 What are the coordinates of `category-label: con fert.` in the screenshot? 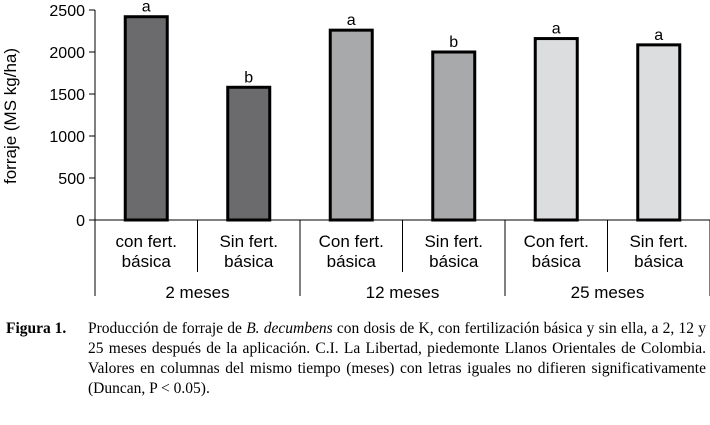 It's located at (146, 241).